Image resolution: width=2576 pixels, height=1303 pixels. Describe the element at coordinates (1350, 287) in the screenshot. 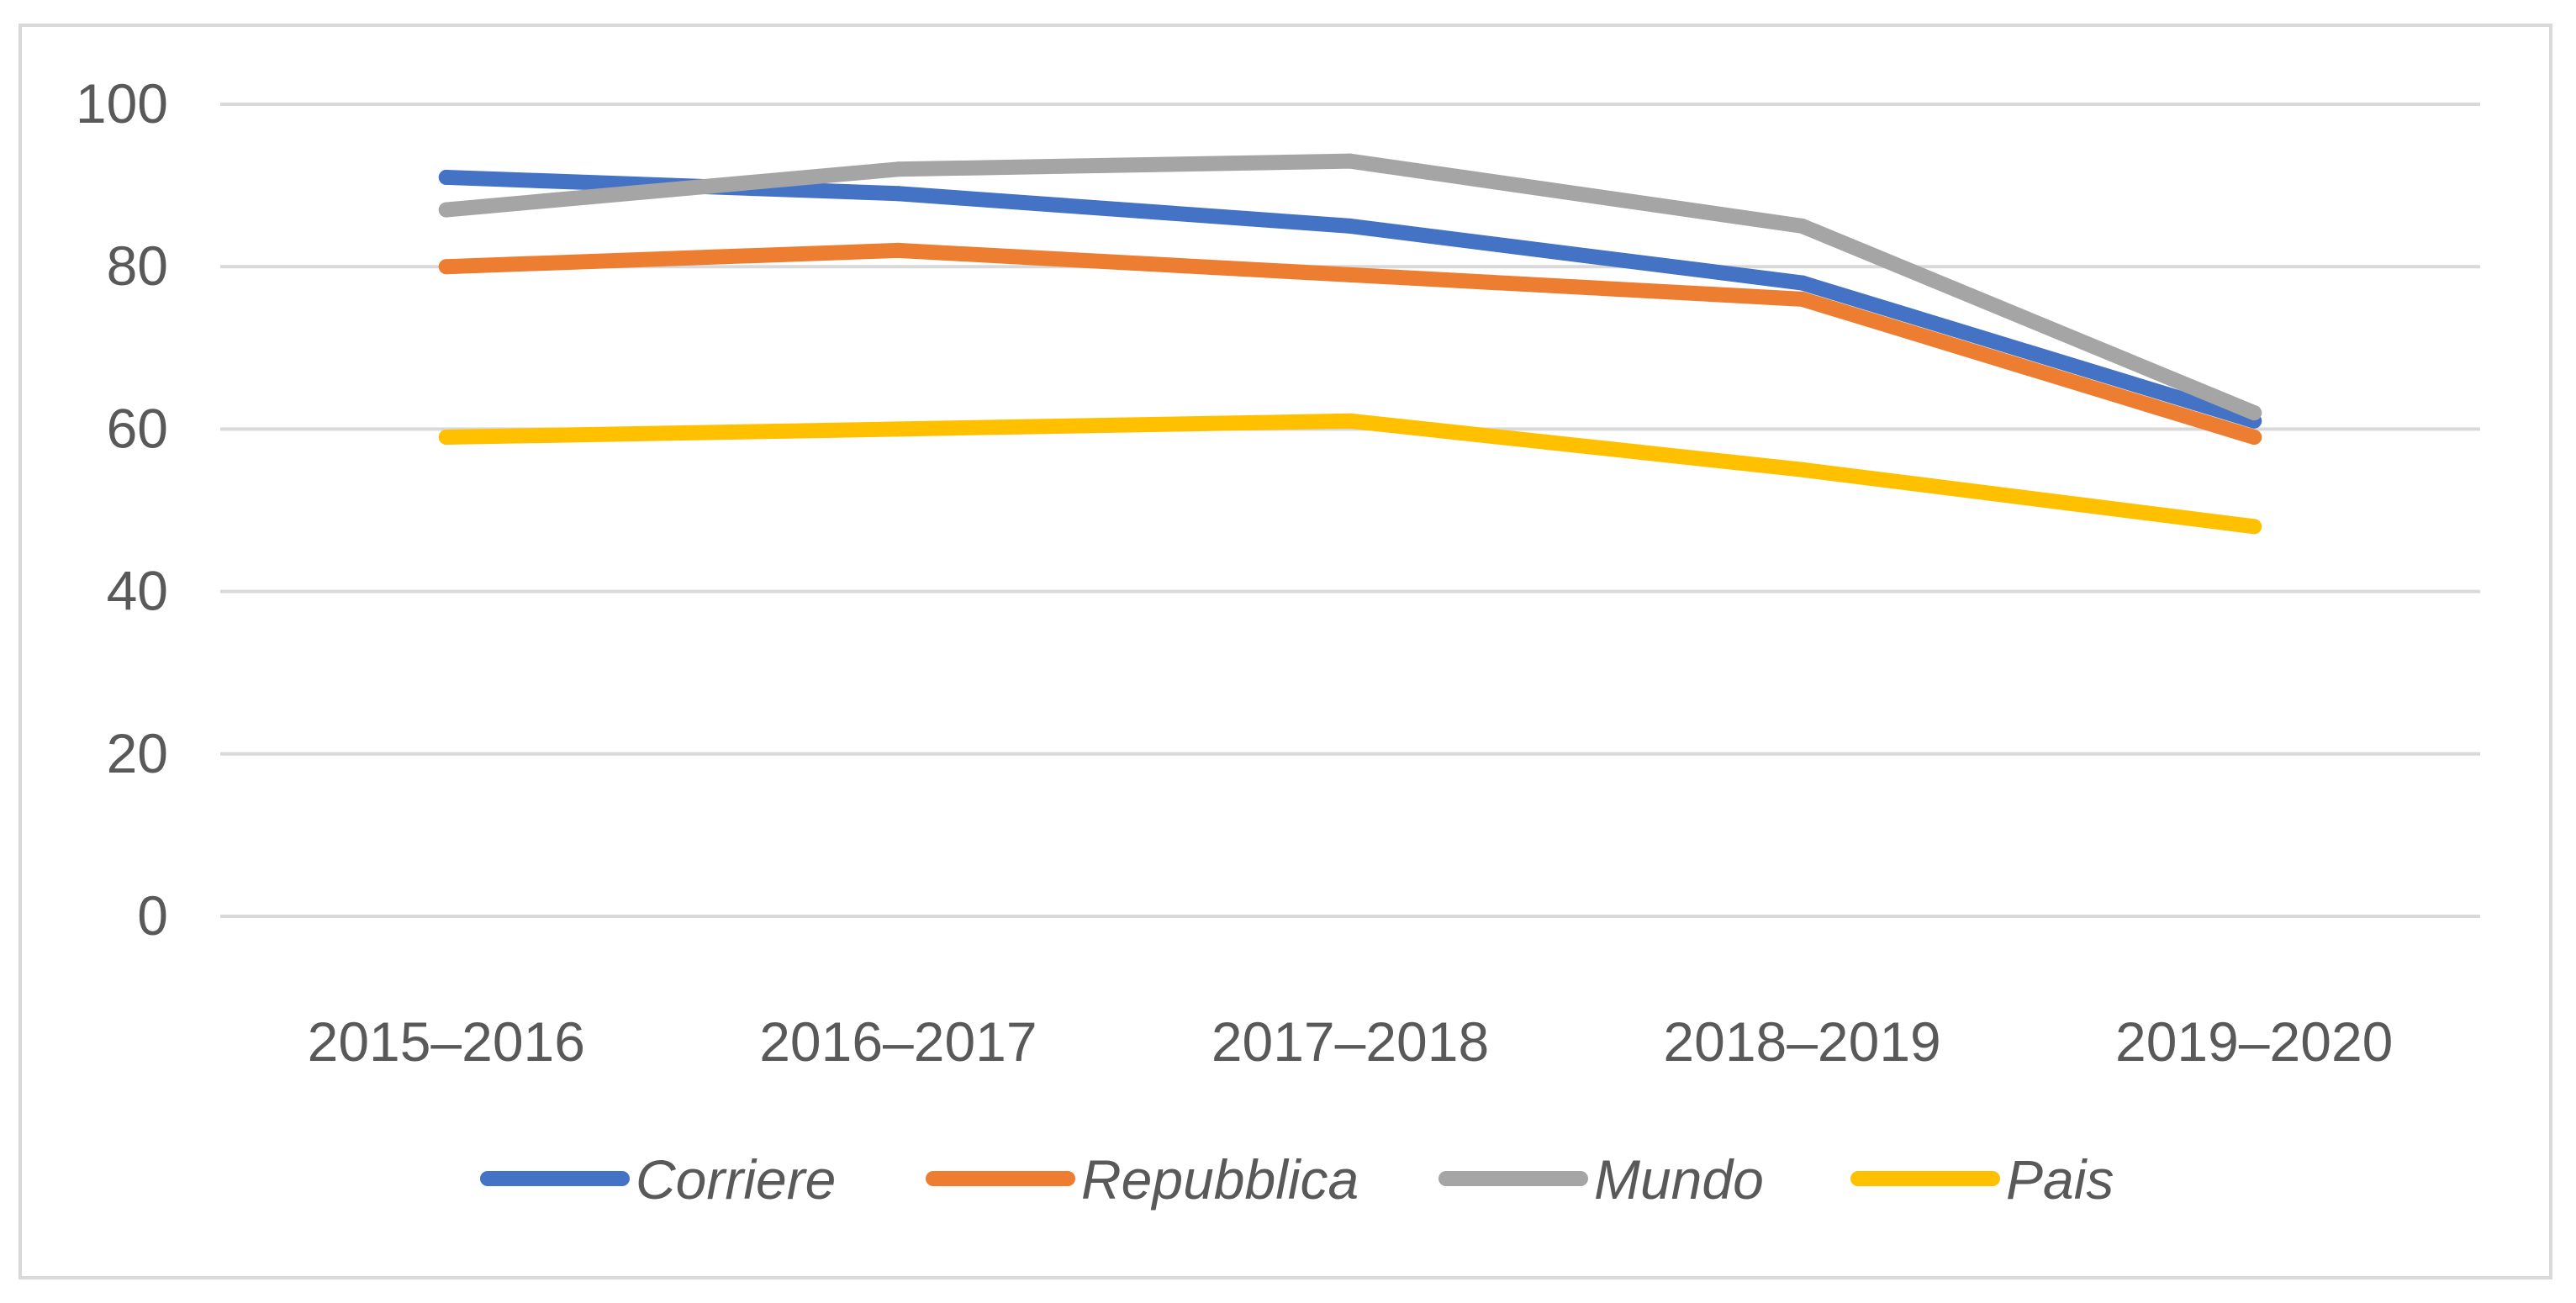

I see `series-line-mundo` at that location.